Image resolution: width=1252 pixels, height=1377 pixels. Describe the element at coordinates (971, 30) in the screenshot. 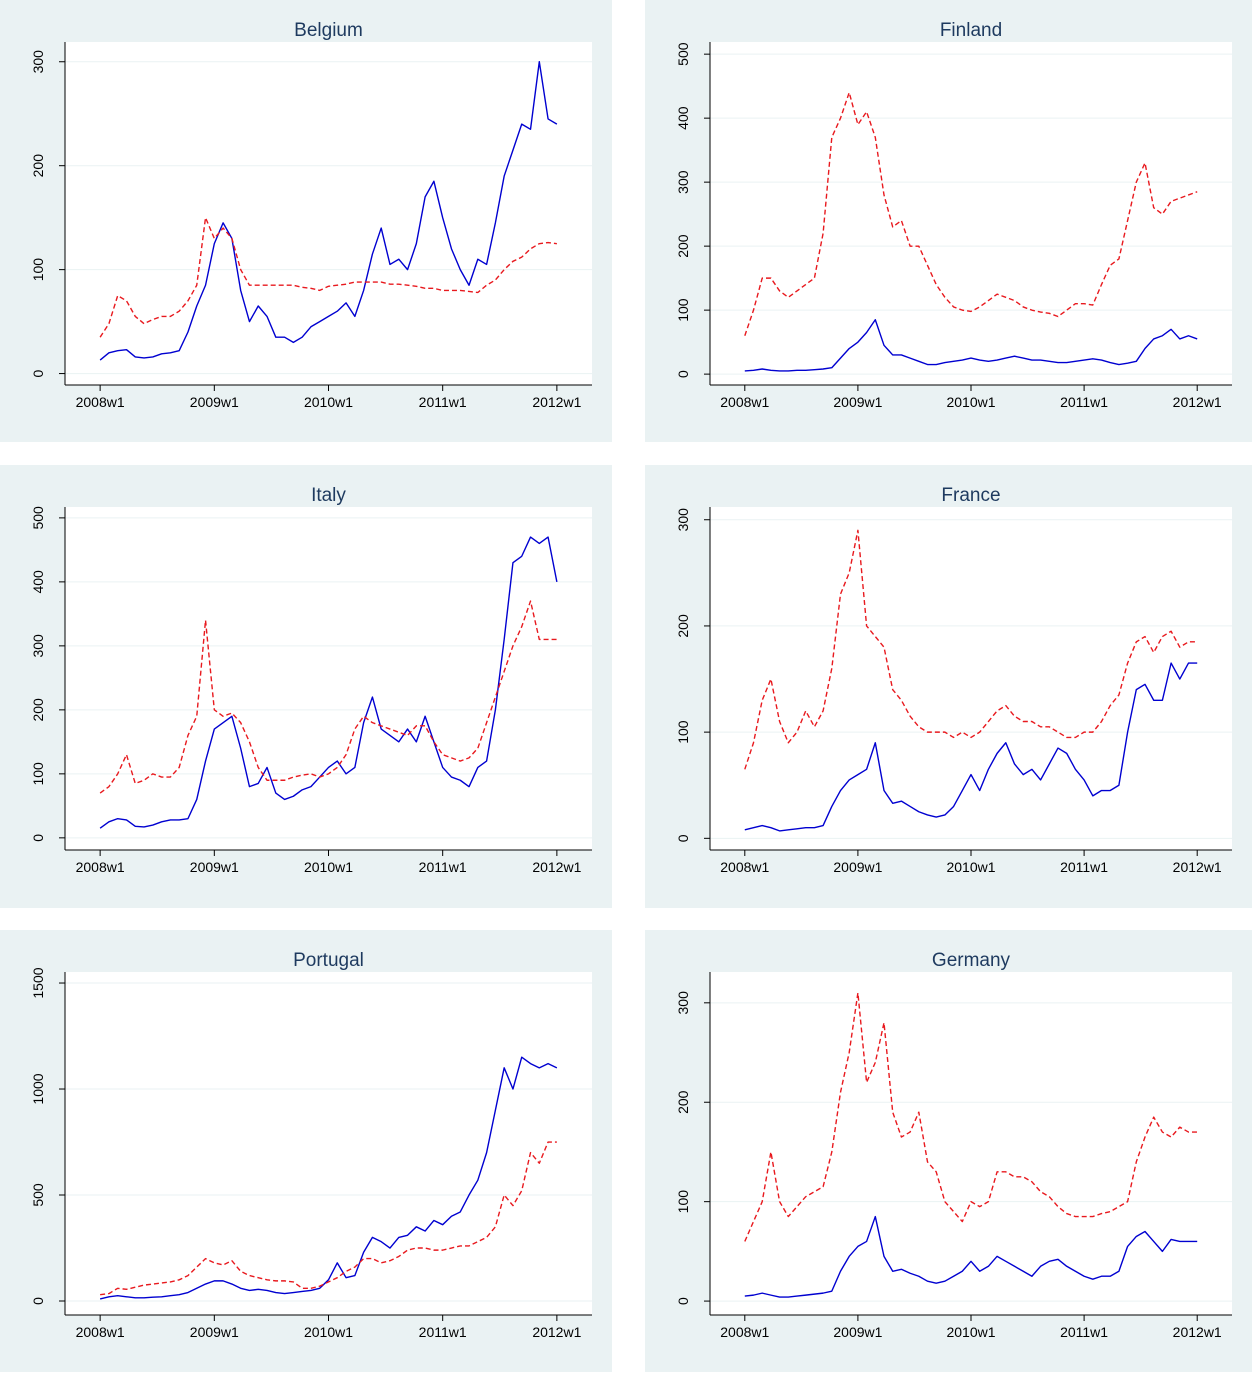

I see `chart-title: Finland` at that location.